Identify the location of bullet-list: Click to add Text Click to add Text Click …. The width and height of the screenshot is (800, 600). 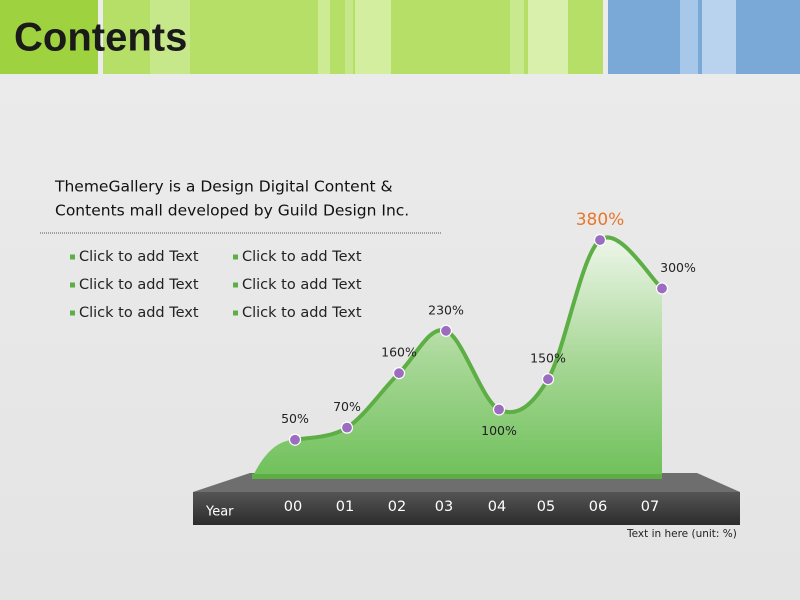
(216, 285).